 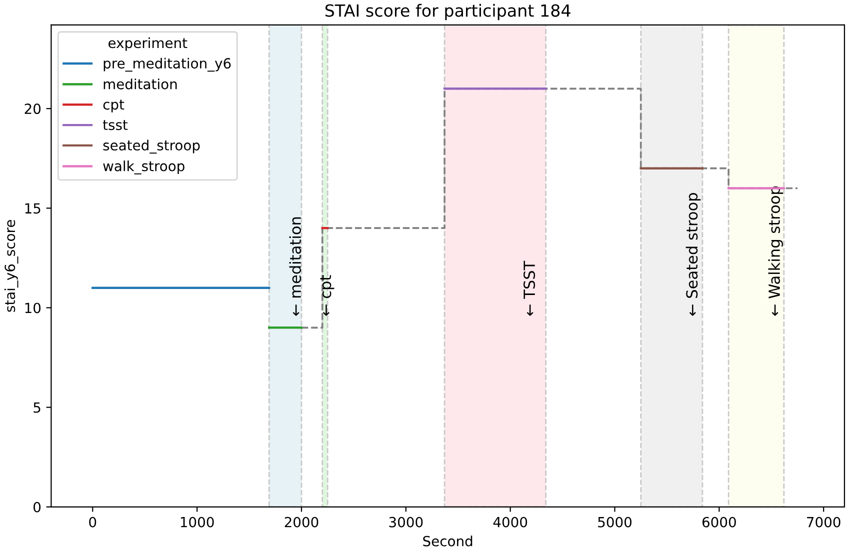 I want to click on x-tick-label: 2000, so click(x=301, y=522).